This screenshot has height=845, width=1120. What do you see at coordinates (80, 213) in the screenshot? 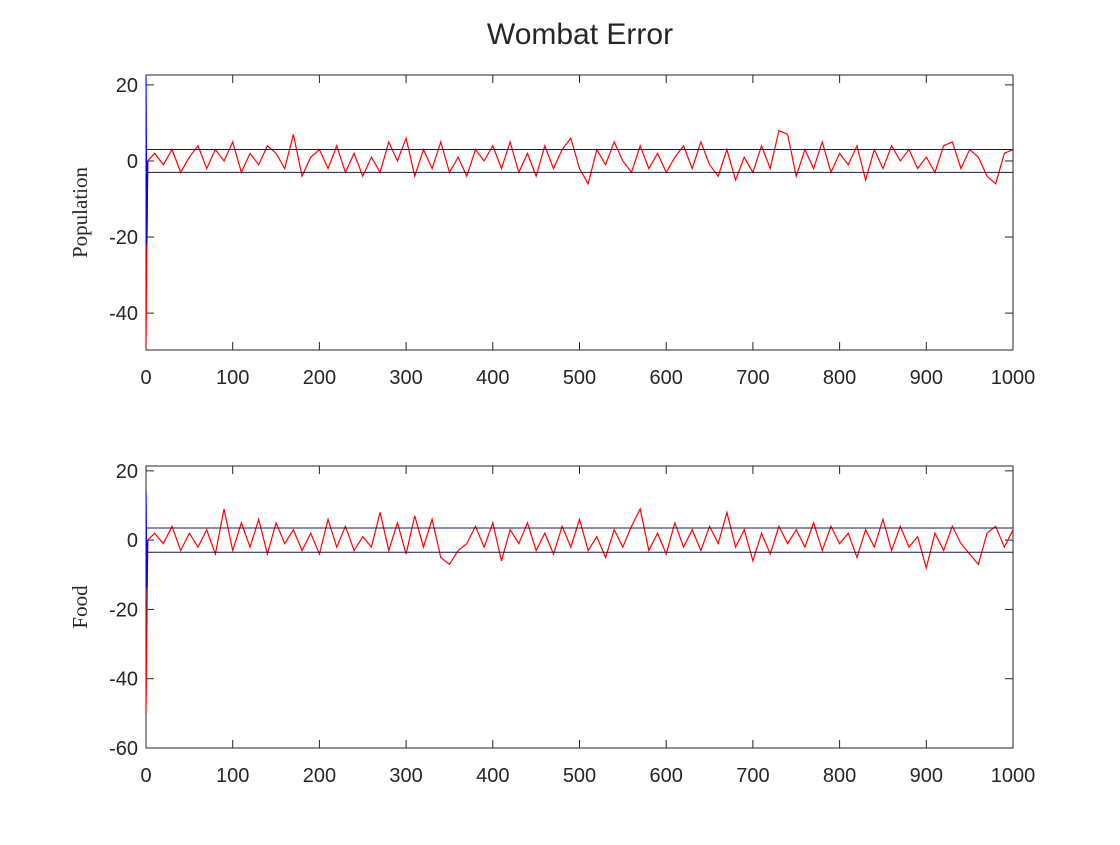
I see `y-axis-label: Population` at bounding box center [80, 213].